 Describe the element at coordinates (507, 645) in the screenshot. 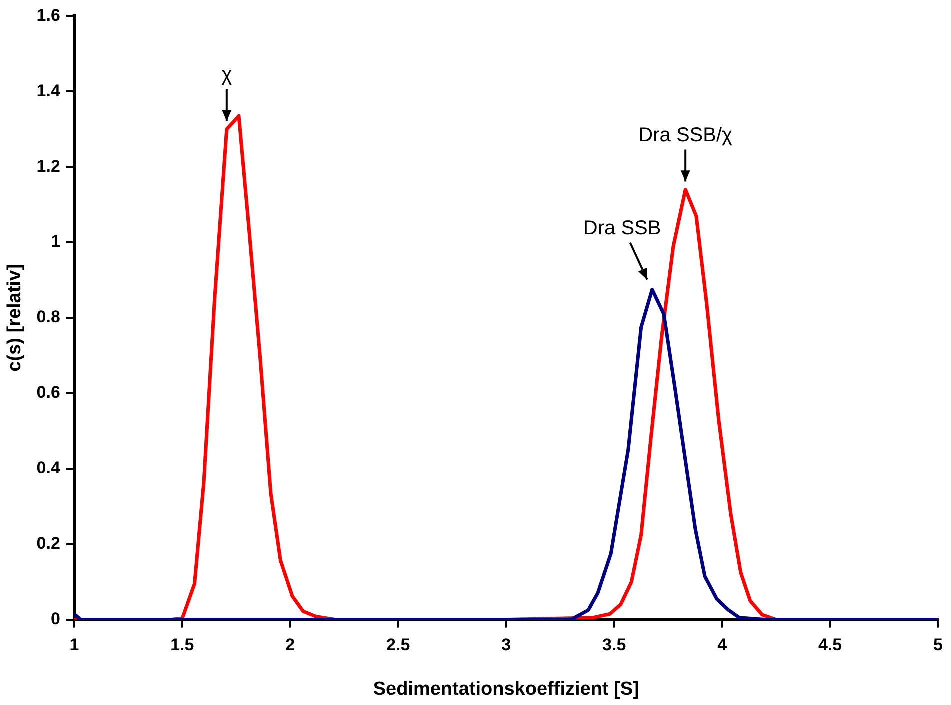

I see `x-tick-label: 3` at that location.